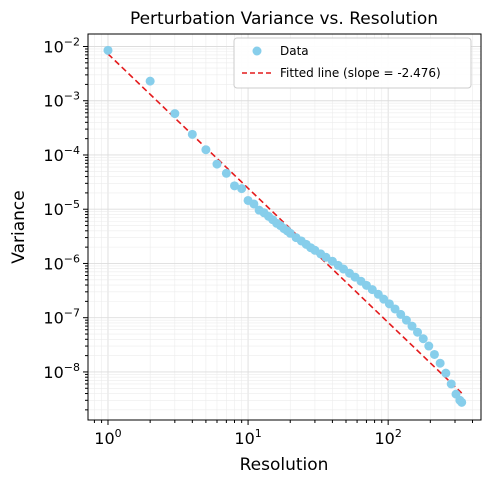  What do you see at coordinates (284, 19) in the screenshot?
I see `chart-title: Perturbation Variance vs. Resolution` at bounding box center [284, 19].